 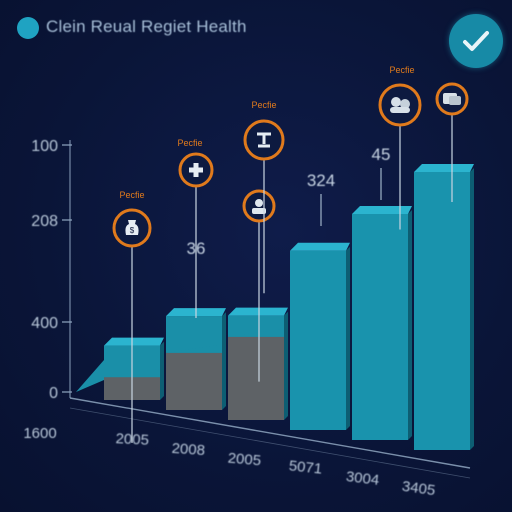 What do you see at coordinates (270, 443) in the screenshot?
I see `x-axis-shadow-line` at bounding box center [270, 443].